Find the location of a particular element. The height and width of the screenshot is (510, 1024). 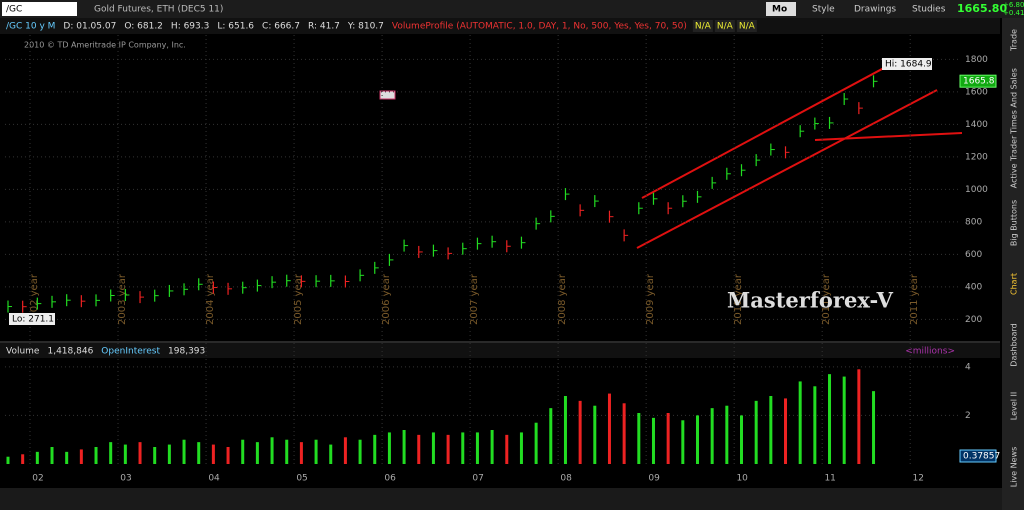

oi-label: 0.37857 is located at coordinates (981, 457).